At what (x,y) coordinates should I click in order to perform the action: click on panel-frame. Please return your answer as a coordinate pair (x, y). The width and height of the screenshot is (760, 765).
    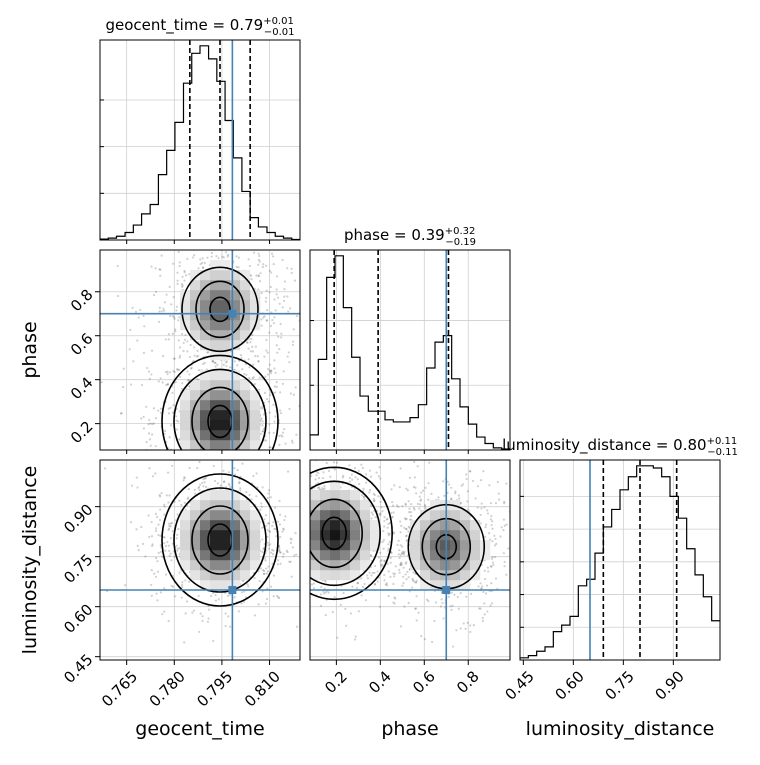
    Looking at the image, I should click on (410, 350).